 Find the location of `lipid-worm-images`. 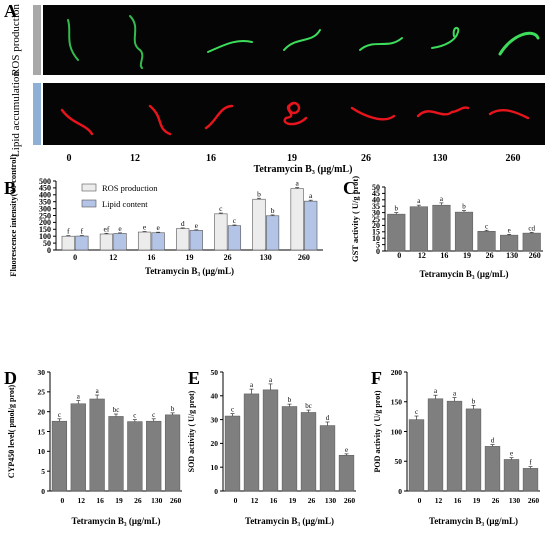

lipid-worm-images is located at coordinates (295, 118).